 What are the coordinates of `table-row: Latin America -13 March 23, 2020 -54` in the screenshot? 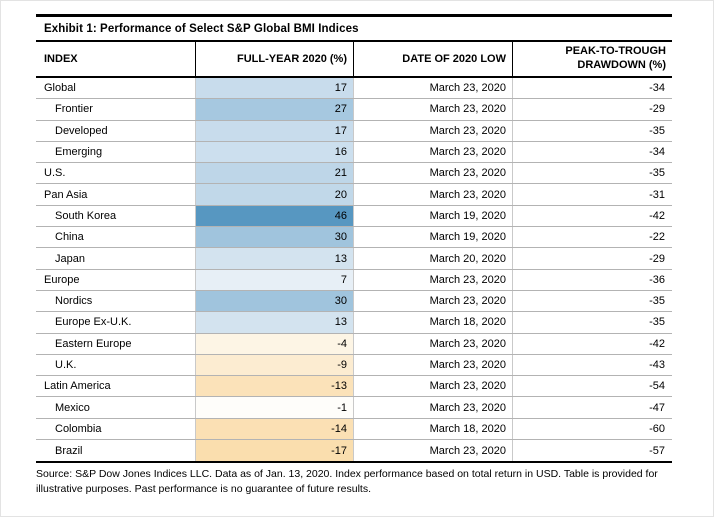 It's located at (354, 387).